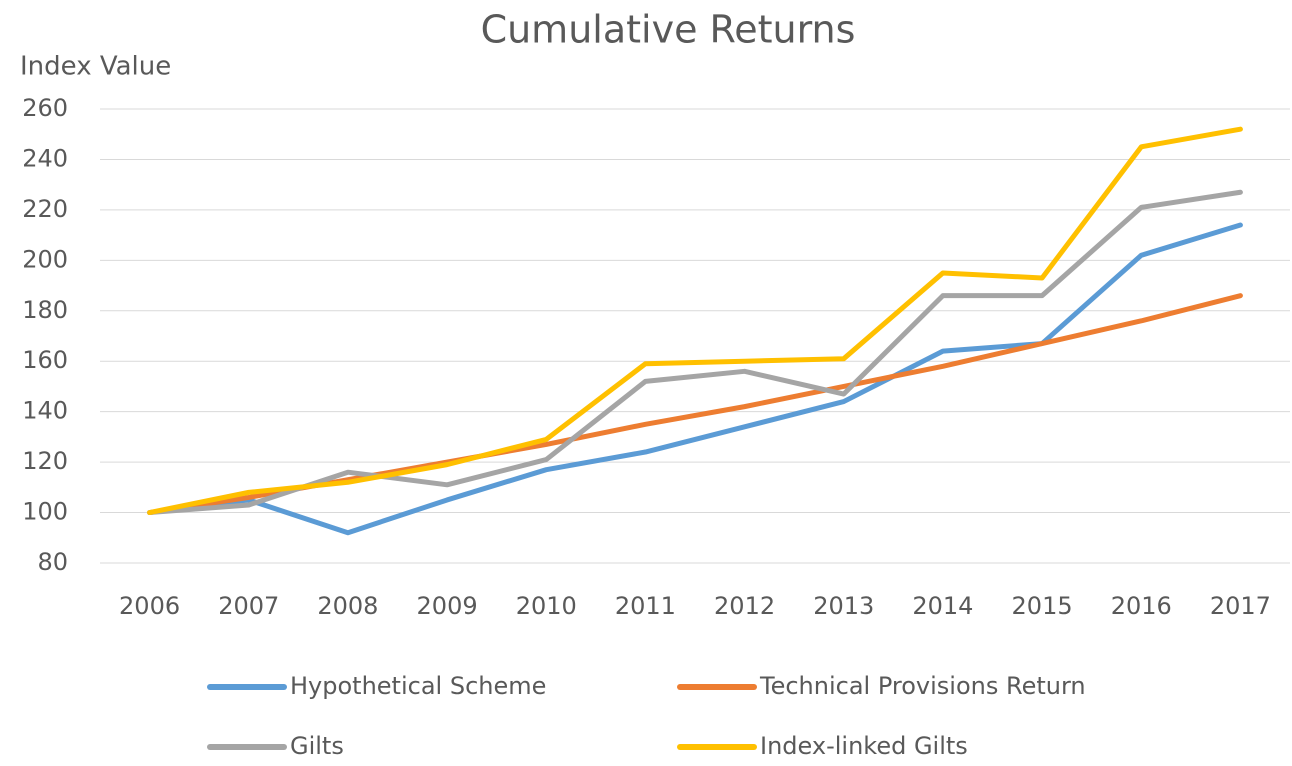 Image resolution: width=1292 pixels, height=766 pixels. I want to click on x-tick-label: 2006, so click(149, 606).